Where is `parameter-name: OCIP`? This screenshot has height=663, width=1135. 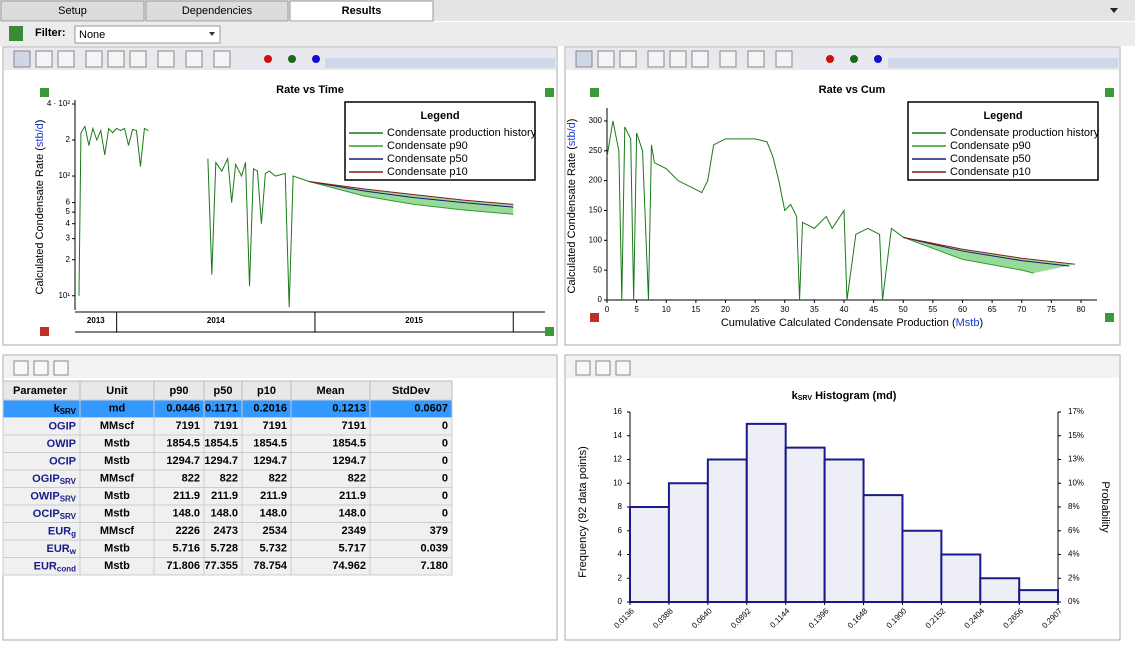
parameter-name: OCIP is located at coordinates (62, 461).